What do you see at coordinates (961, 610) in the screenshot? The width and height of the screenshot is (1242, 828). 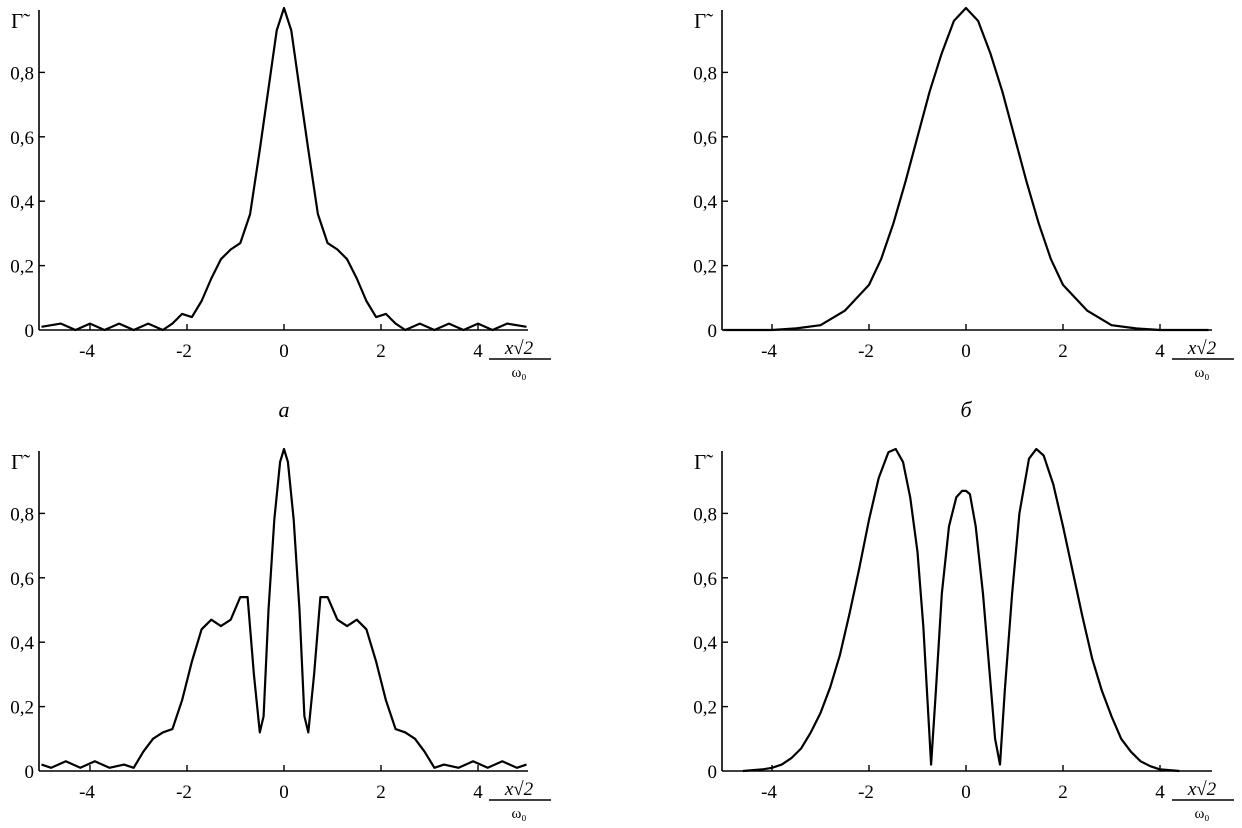 I see `series-line` at bounding box center [961, 610].